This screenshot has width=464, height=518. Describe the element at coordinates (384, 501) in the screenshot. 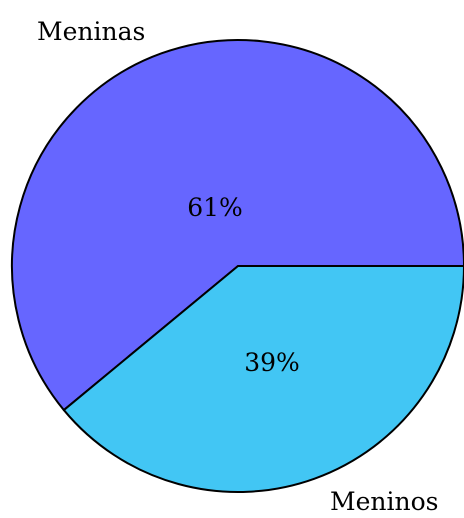

I see `slice-label-meninos: Meninos` at that location.